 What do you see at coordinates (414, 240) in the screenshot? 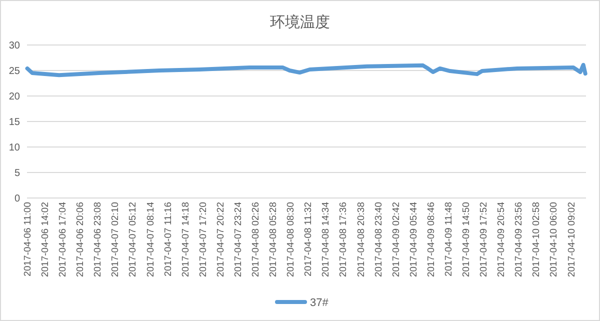
I see `x-tick-label: 2017-04-09 05:44` at bounding box center [414, 240].